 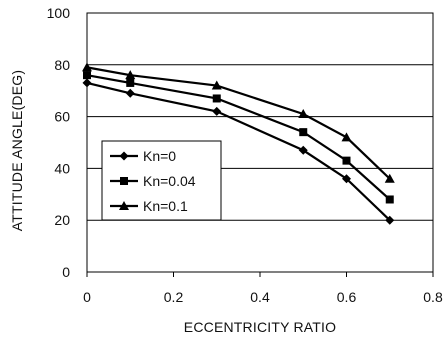 I want to click on legend-label: Kn=0.04, so click(x=169, y=181).